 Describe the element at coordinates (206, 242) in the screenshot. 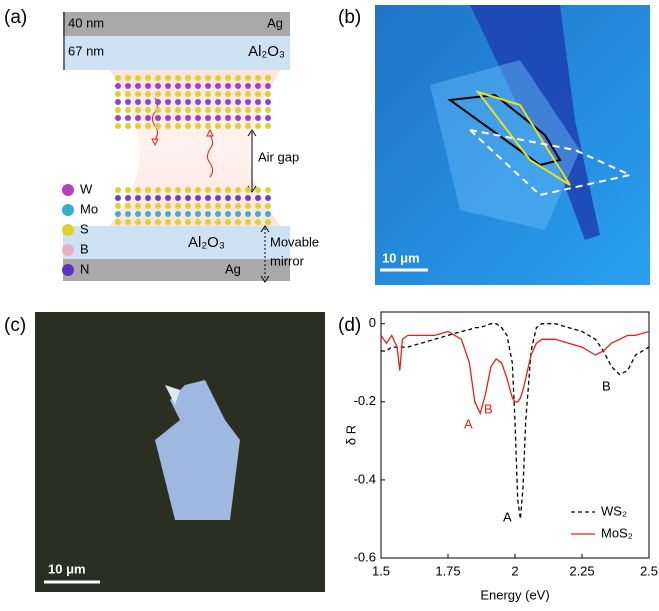

I see `material: Al₂O₃` at that location.